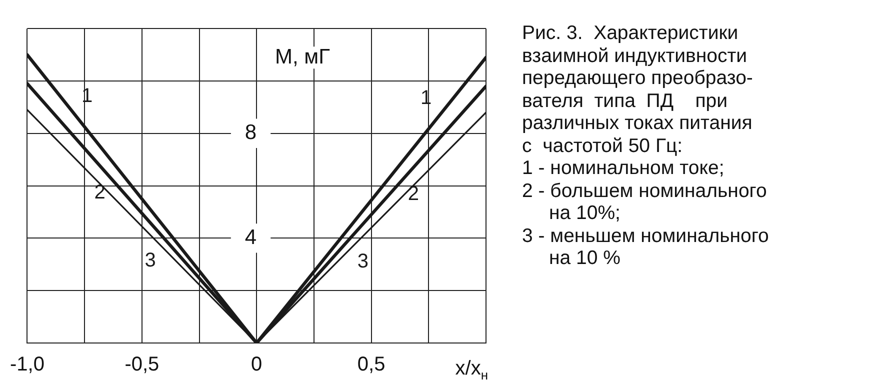 This screenshot has height=391, width=893. I want to click on text: на 10 %, so click(585, 258).